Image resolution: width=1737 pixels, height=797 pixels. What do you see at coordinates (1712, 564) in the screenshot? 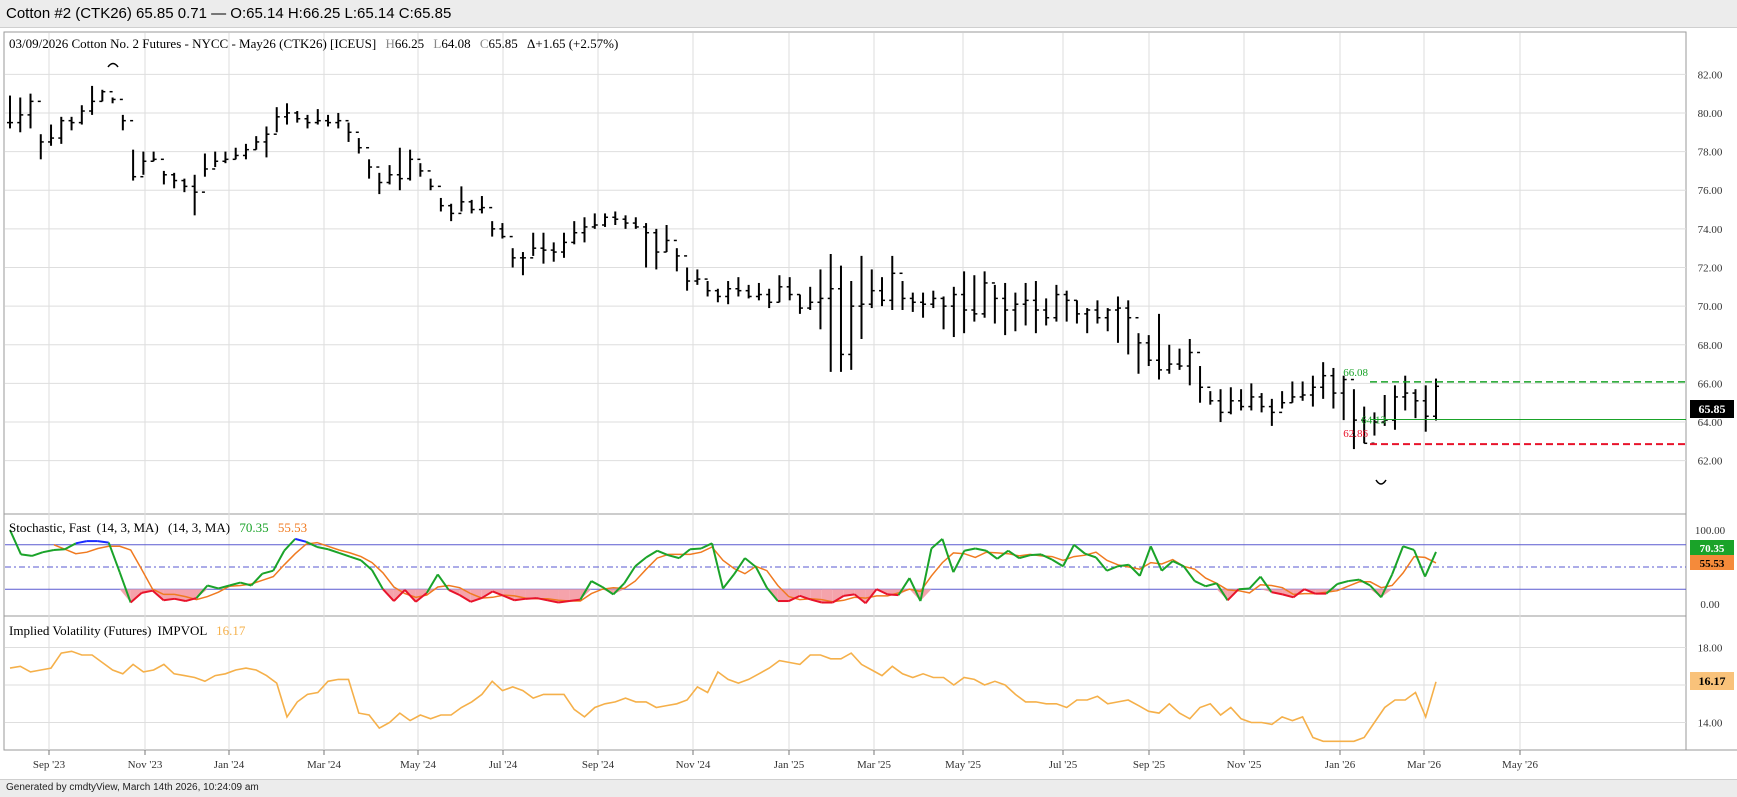
I see `stochastic-d-badge: 55.53` at bounding box center [1712, 564].